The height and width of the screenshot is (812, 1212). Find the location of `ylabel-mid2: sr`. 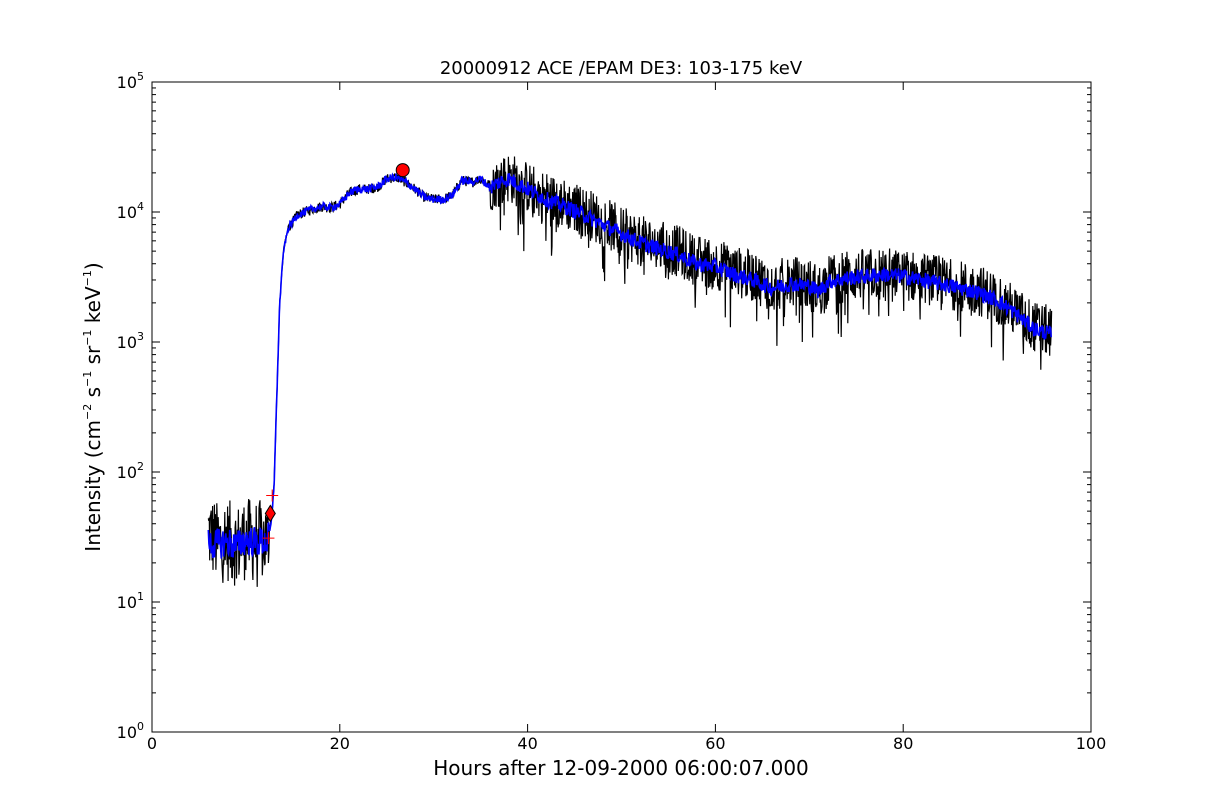

ylabel-mid2: sr is located at coordinates (93, 358).